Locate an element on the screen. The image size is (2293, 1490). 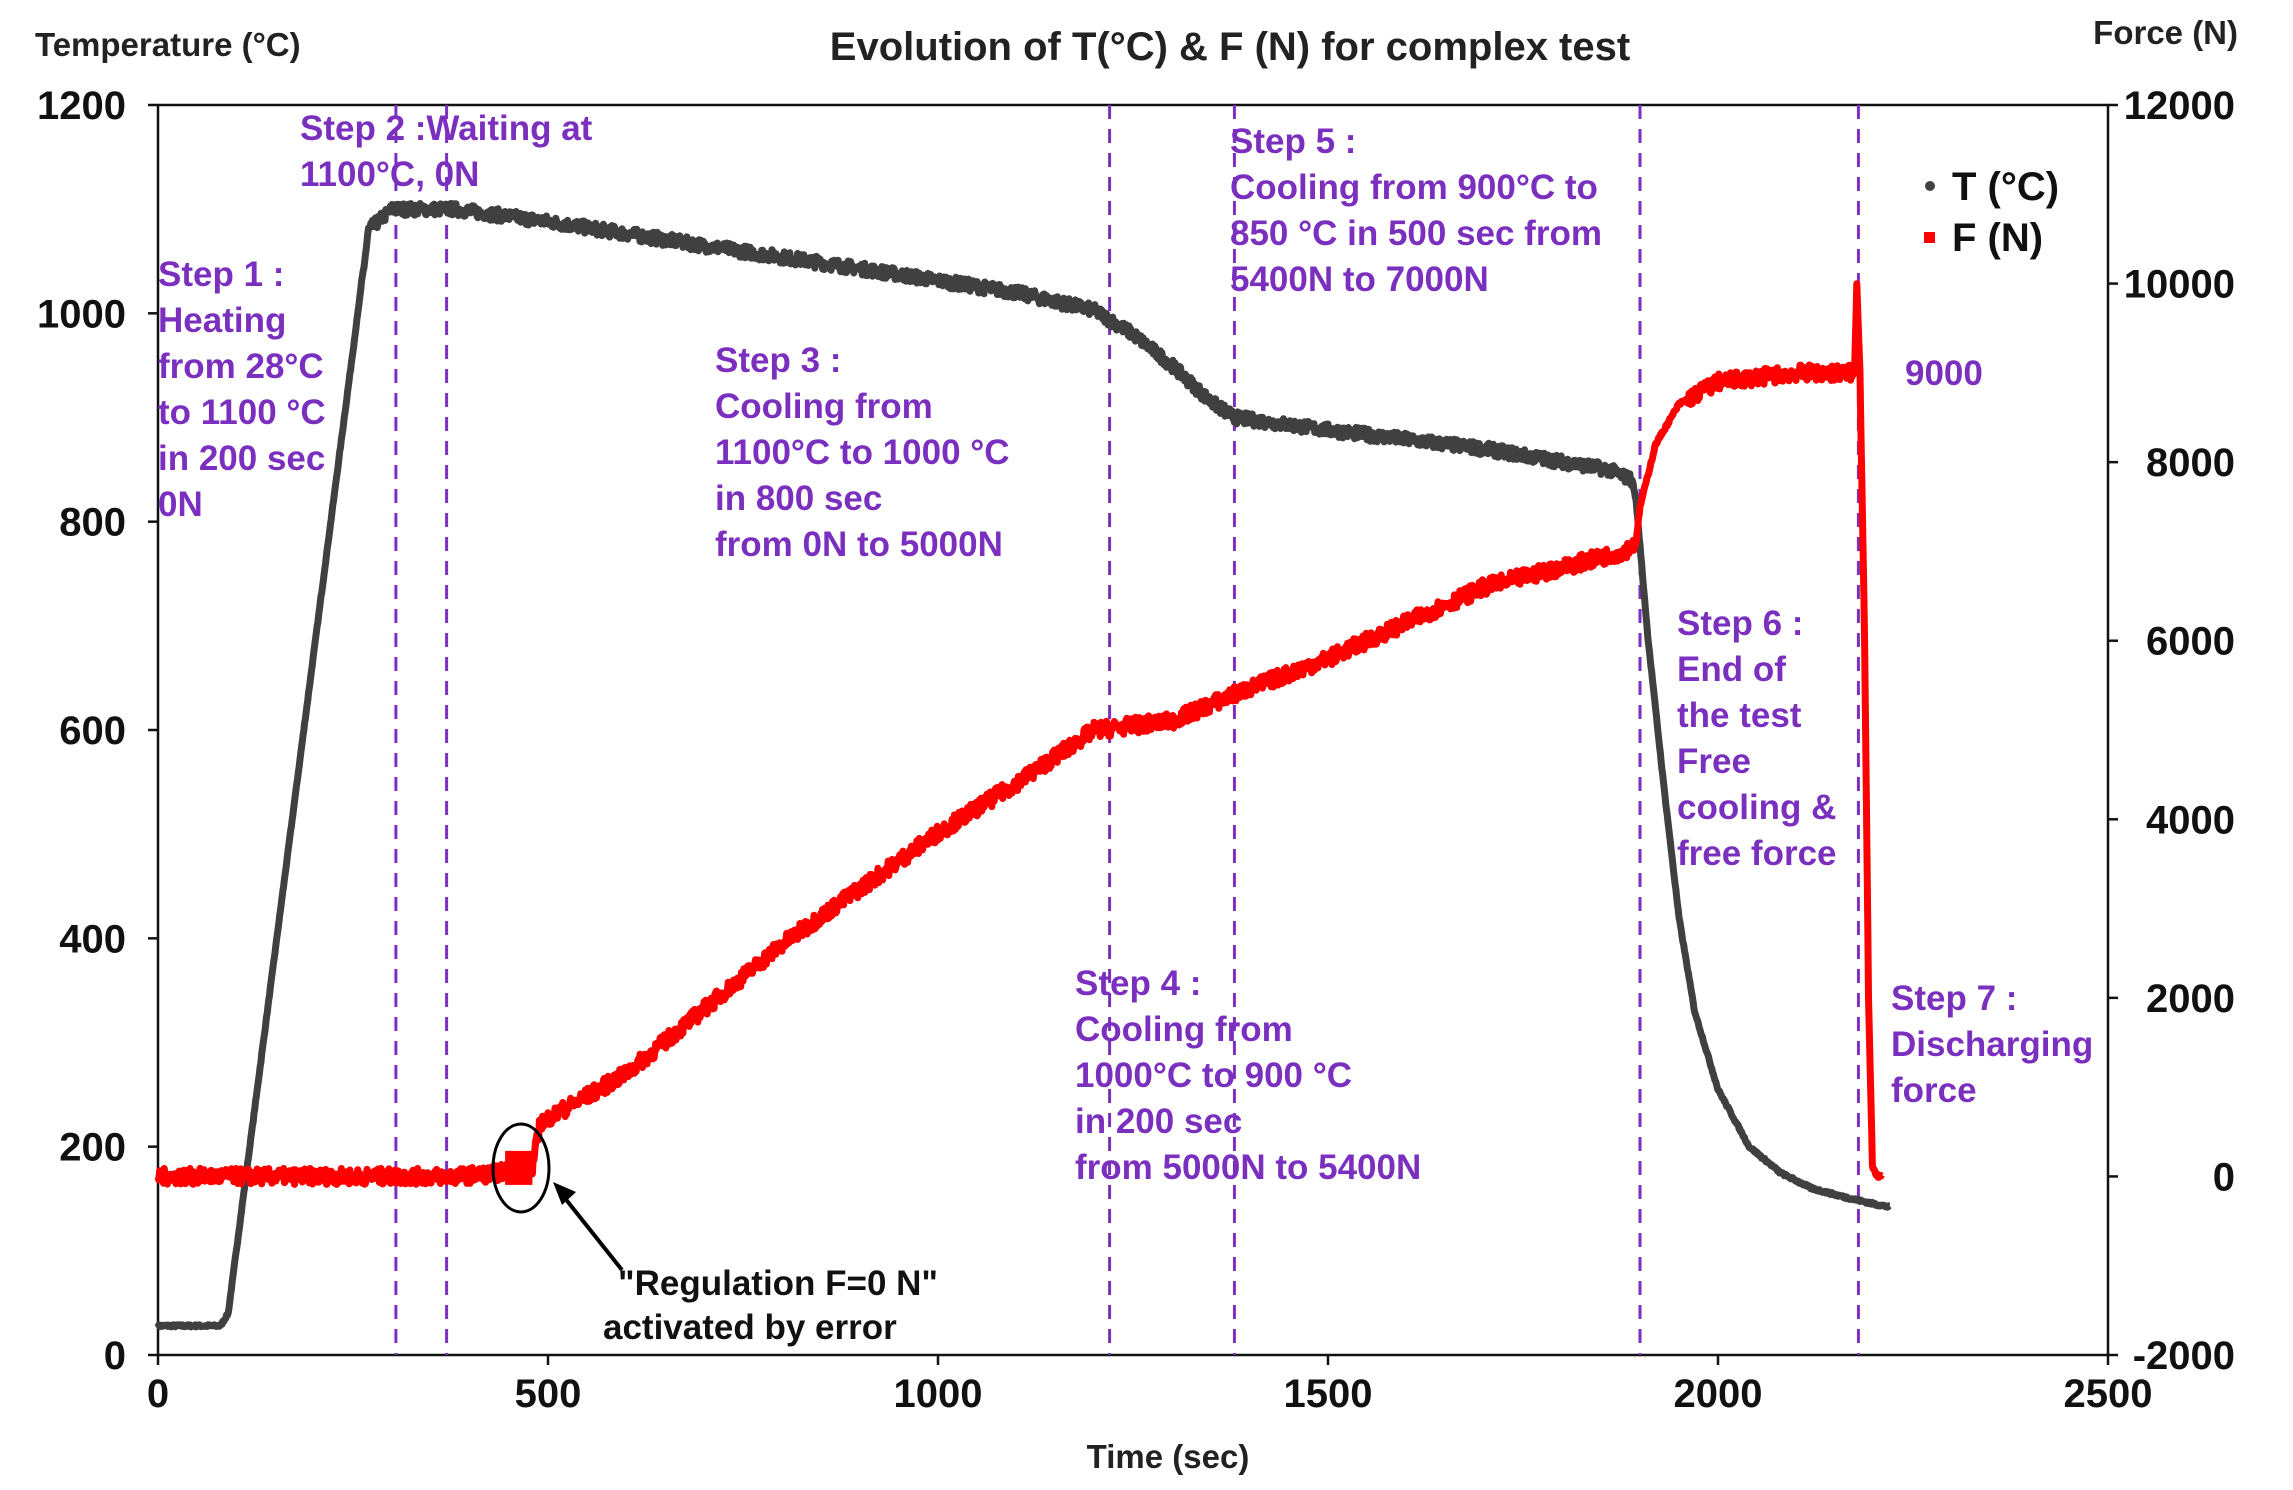
x-tick-label: 2500 is located at coordinates (2108, 1394).